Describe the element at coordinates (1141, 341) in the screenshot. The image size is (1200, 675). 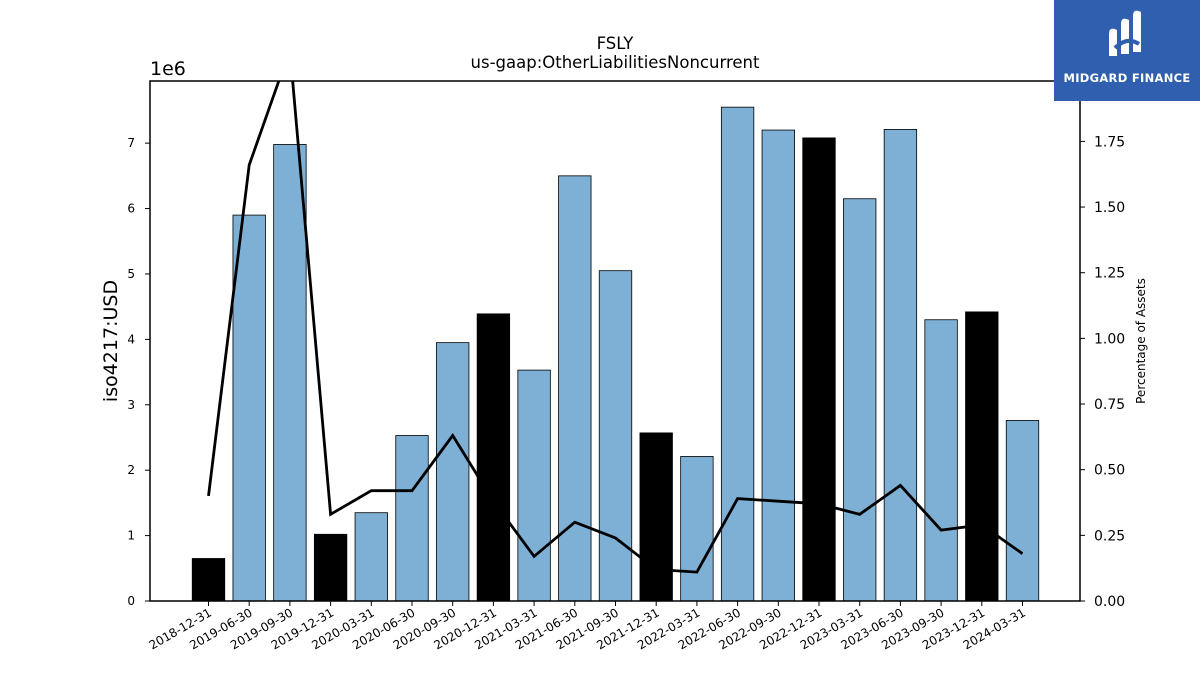
I see `y2-axis-label: Percentage of Assets` at that location.